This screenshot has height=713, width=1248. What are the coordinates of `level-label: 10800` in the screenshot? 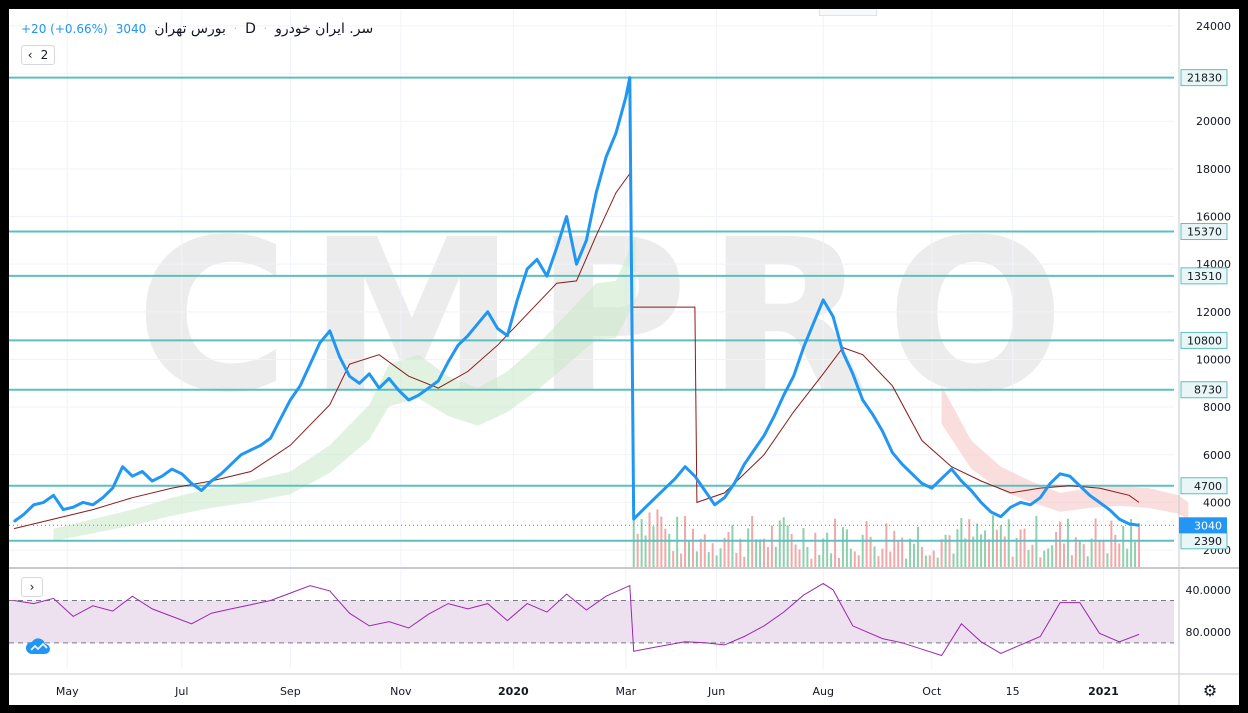 It's located at (1204, 340).